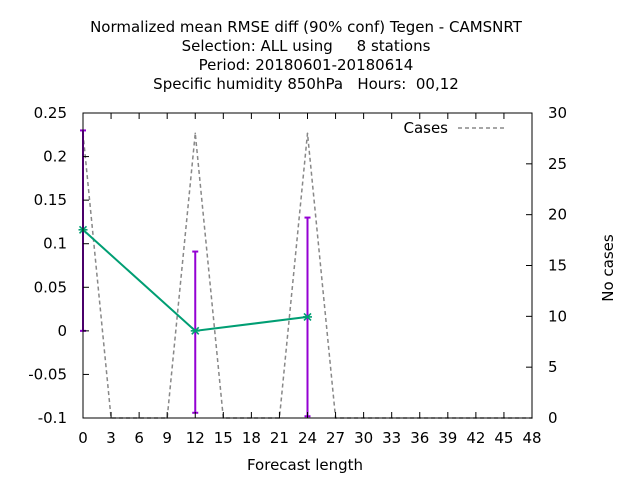  What do you see at coordinates (306, 84) in the screenshot?
I see `title-line-4: Specific humidity 850hPa Hours: 00,12` at bounding box center [306, 84].